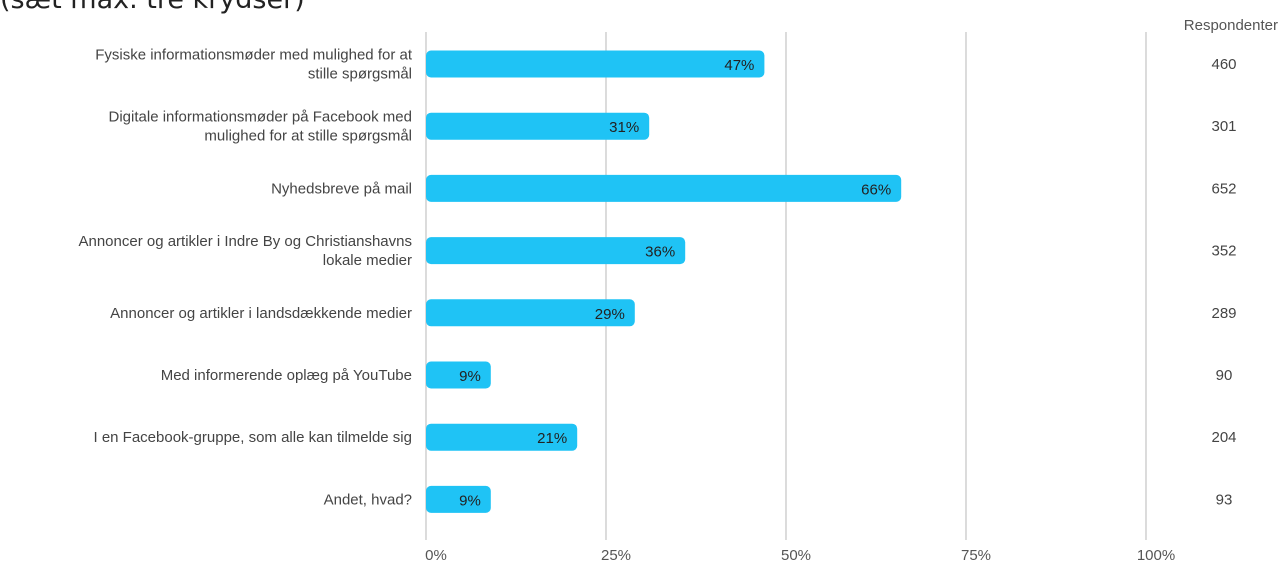 This screenshot has width=1282, height=562. I want to click on category-label: Med informerende oplæg på YouTube, so click(286, 375).